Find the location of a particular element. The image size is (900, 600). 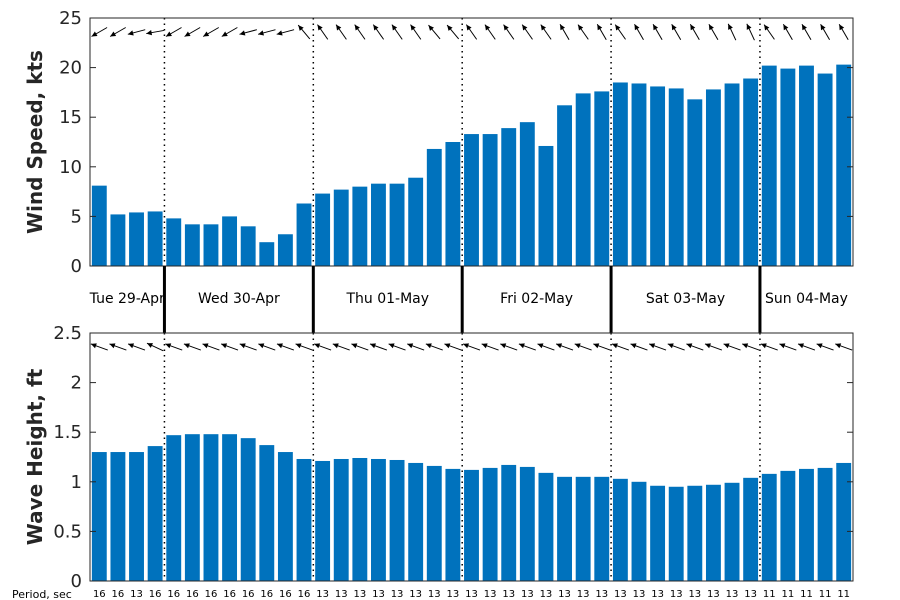

day-label: Wed 30-Apr is located at coordinates (239, 299).